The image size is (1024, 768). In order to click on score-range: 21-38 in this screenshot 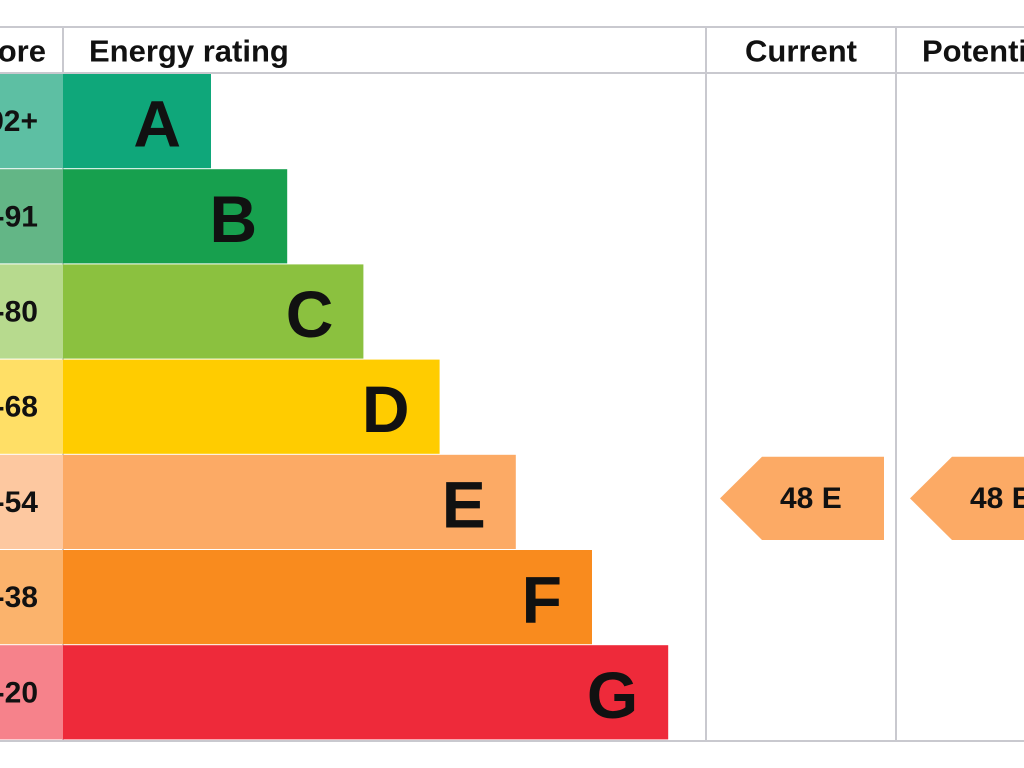, I will do `click(19, 597)`.